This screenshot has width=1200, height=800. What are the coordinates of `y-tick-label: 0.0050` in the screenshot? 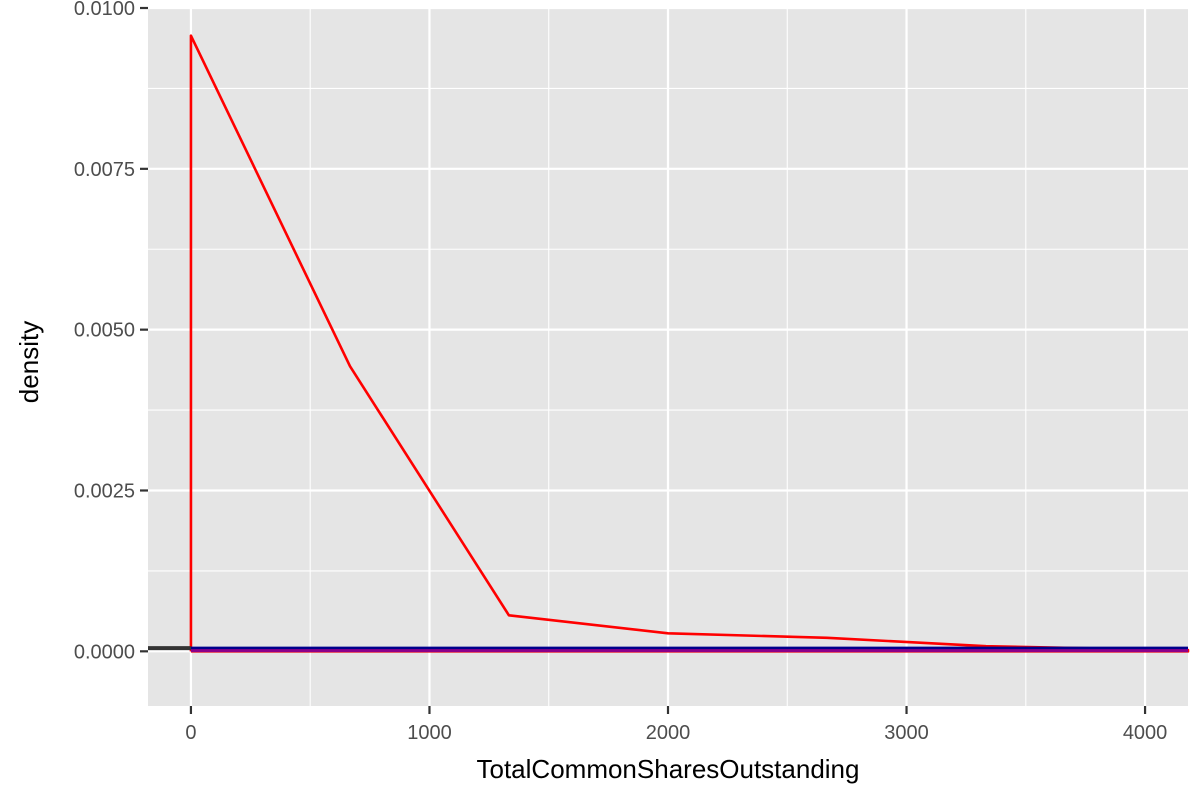 It's located at (104, 331).